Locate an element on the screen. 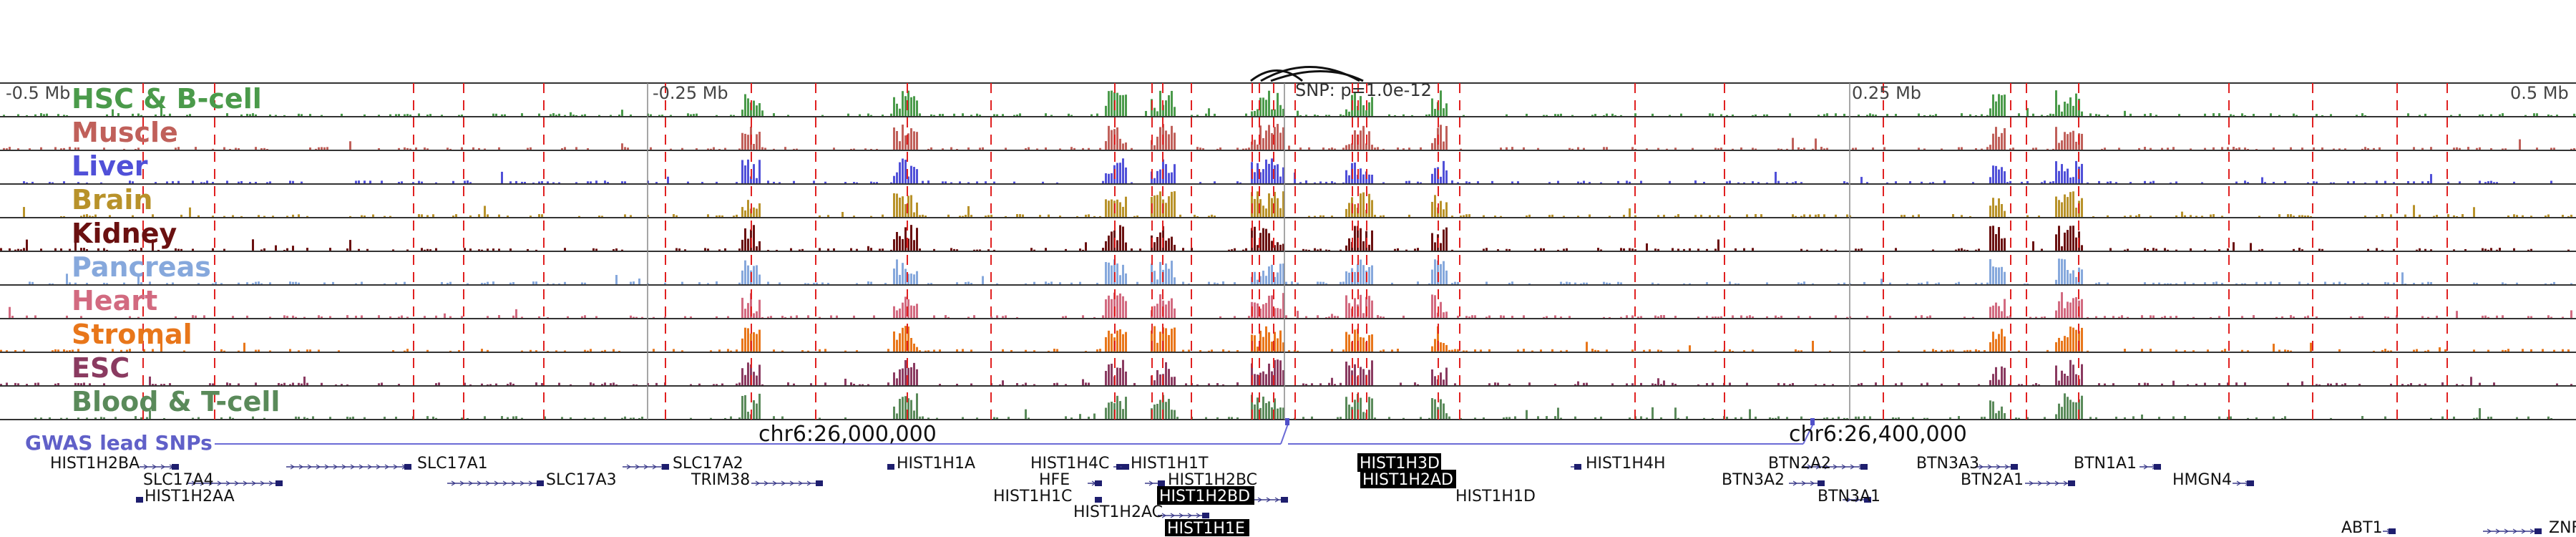  strand-arrow is located at coordinates (1981, 467).